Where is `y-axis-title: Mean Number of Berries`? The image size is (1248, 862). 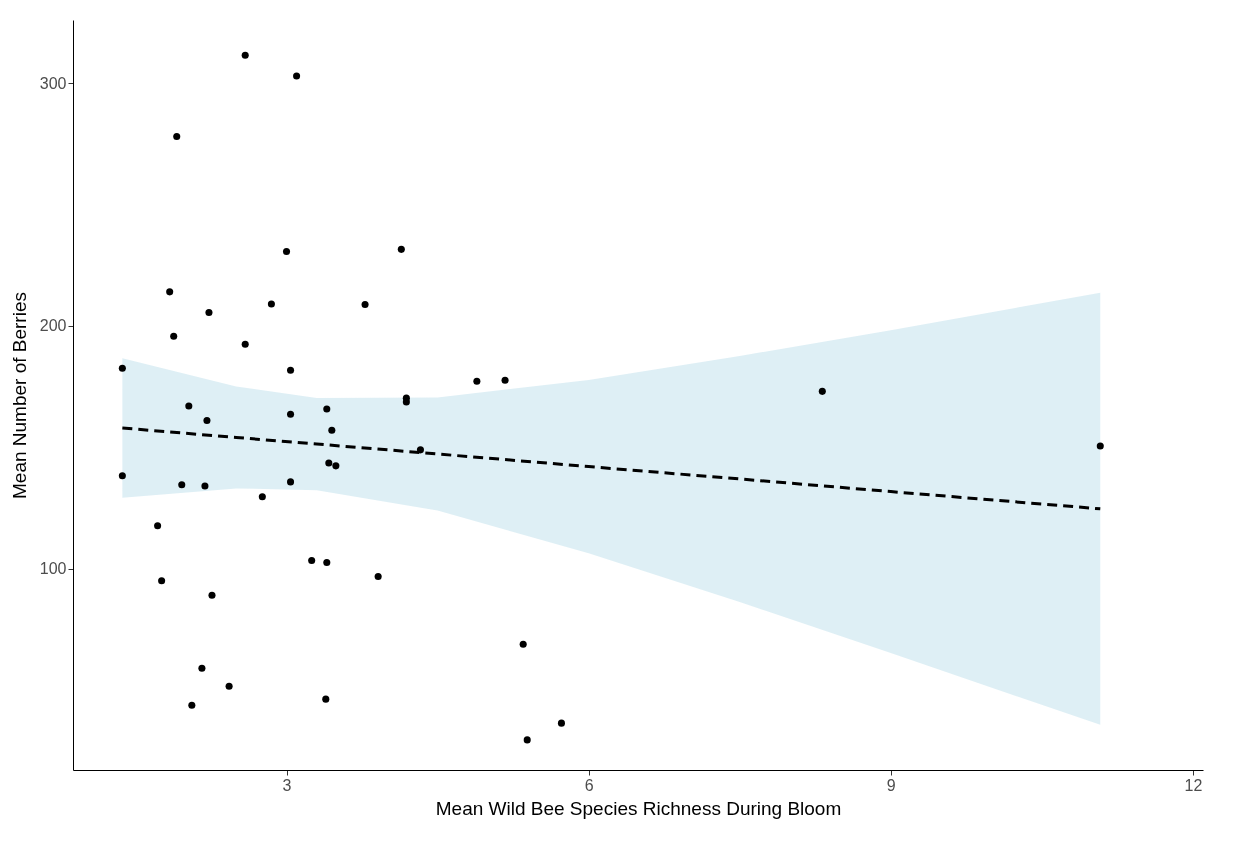
y-axis-title: Mean Number of Berries is located at coordinates (19, 395).